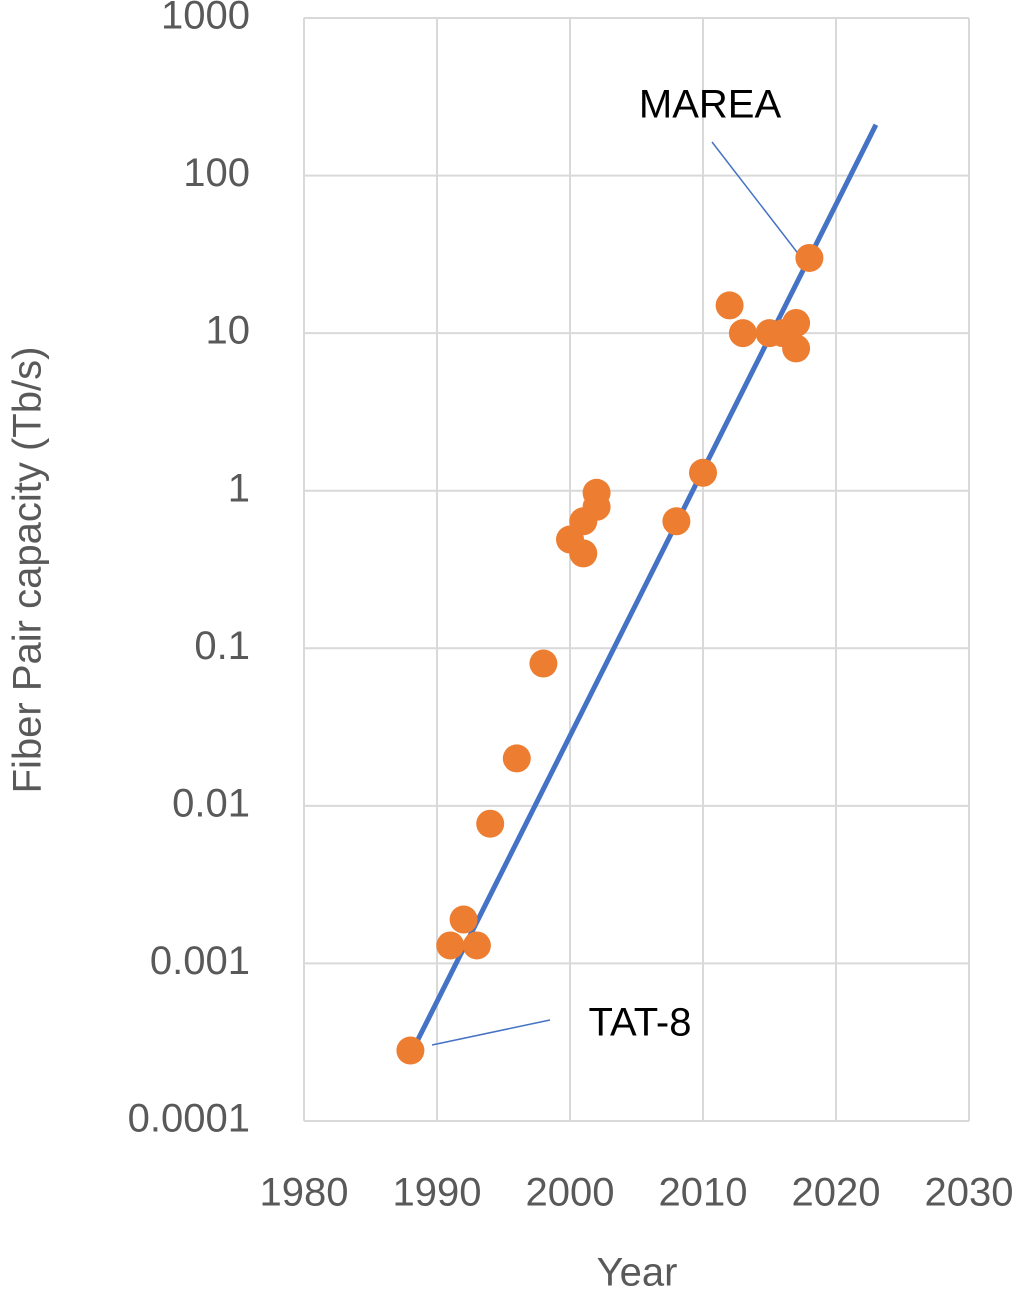 This screenshot has width=1025, height=1298. What do you see at coordinates (222, 646) in the screenshot?
I see `y-tick-label: 0.1` at bounding box center [222, 646].